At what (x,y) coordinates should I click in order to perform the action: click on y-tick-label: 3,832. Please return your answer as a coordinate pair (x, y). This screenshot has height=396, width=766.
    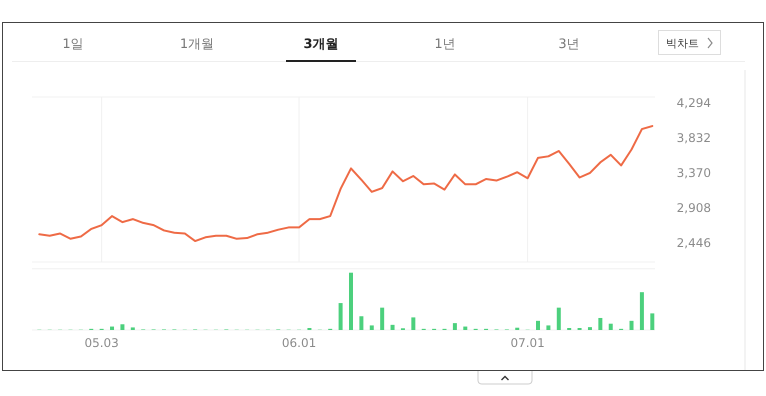
    Looking at the image, I should click on (693, 138).